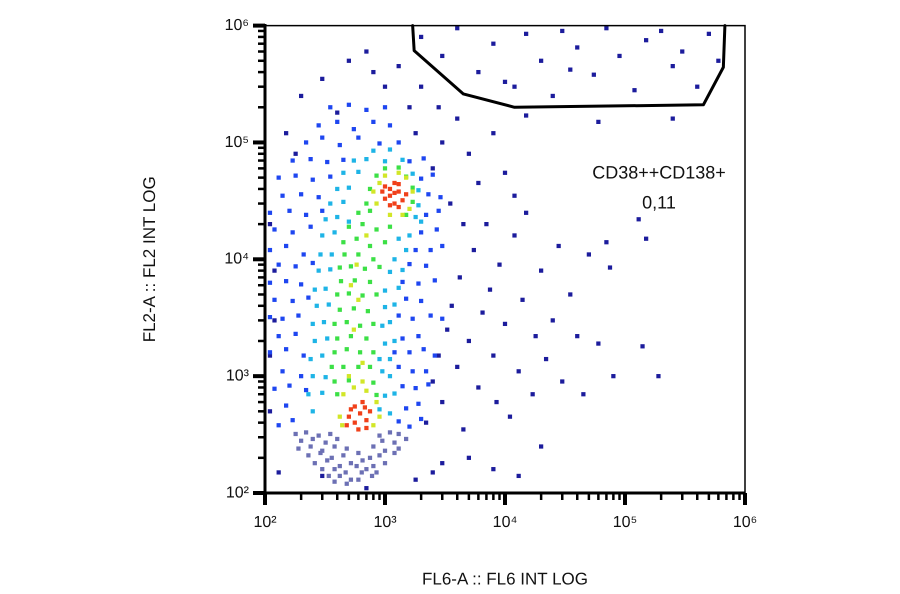  What do you see at coordinates (265, 523) in the screenshot?
I see `x-tick-label: 10²` at bounding box center [265, 523].